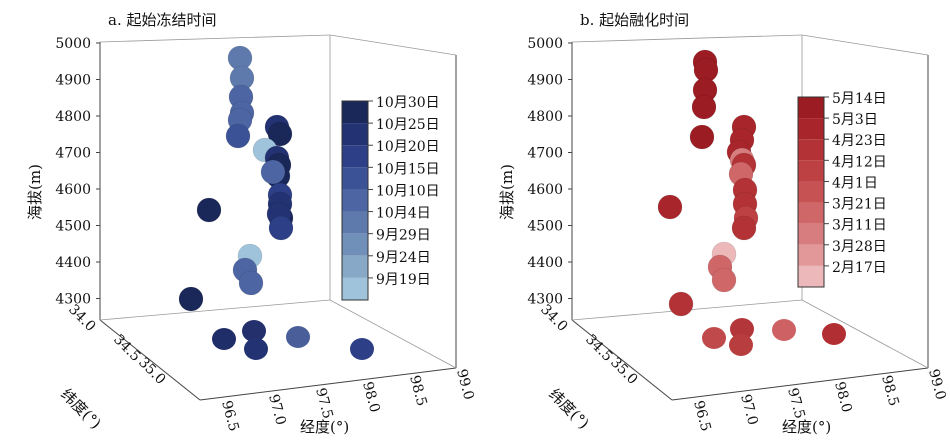 This screenshot has height=445, width=950. Describe the element at coordinates (545, 44) in the screenshot. I see `z-tick-label: 5000` at that location.